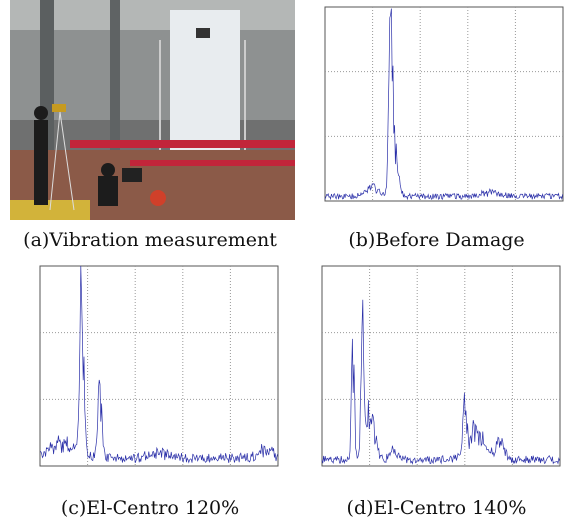 This screenshot has width=573, height=526. I want to click on caption: (d)El-Centro 140%, so click(436, 508).